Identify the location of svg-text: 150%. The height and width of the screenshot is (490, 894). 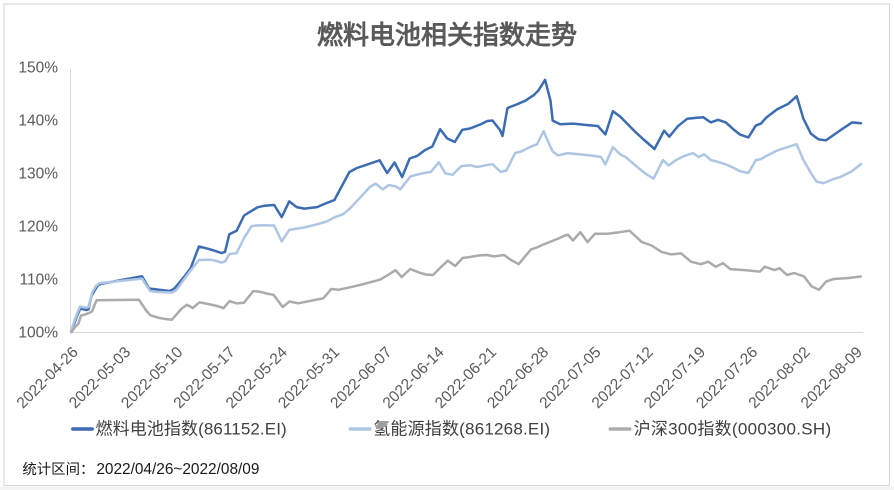
(38, 67).